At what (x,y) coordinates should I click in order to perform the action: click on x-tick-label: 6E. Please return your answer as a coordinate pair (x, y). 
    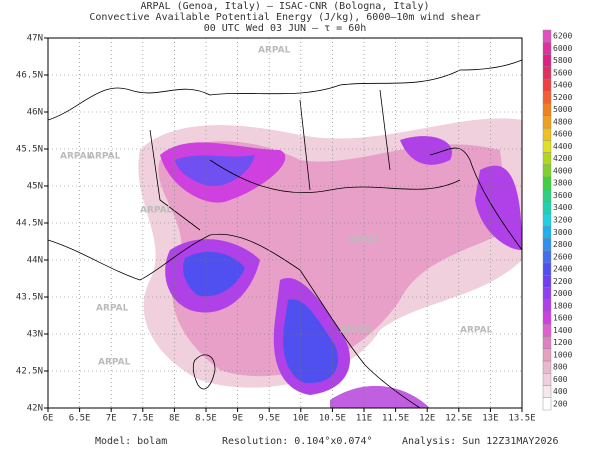
    Looking at the image, I should click on (48, 419).